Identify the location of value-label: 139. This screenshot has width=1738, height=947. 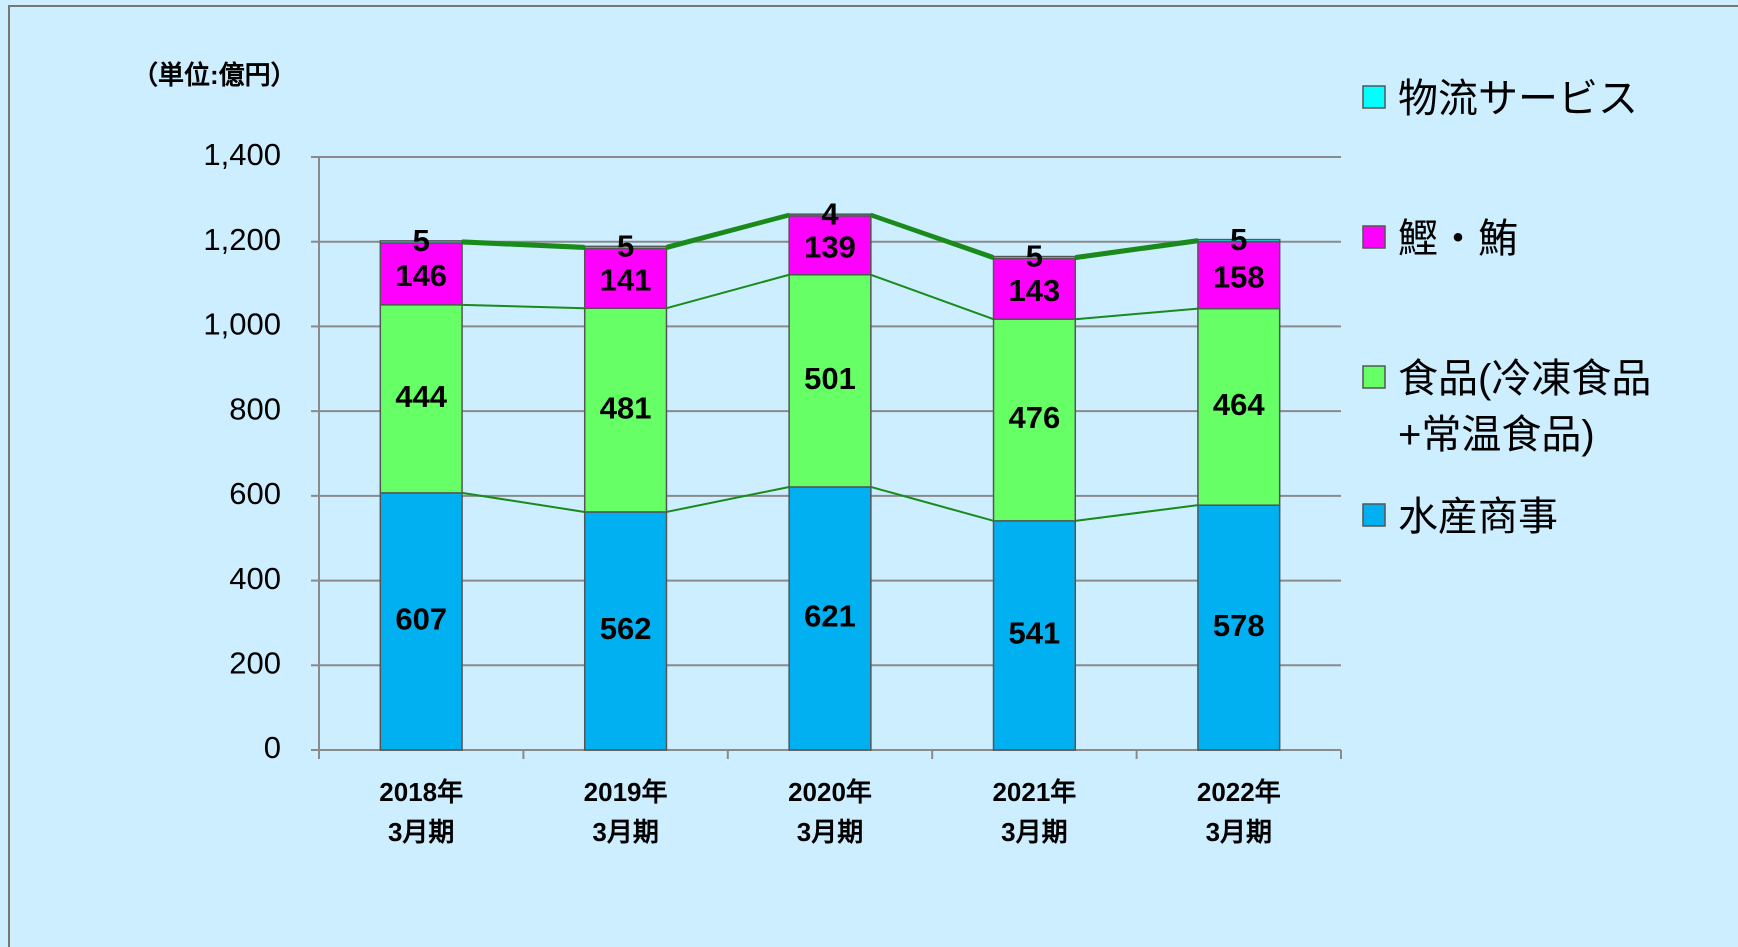
(830, 247).